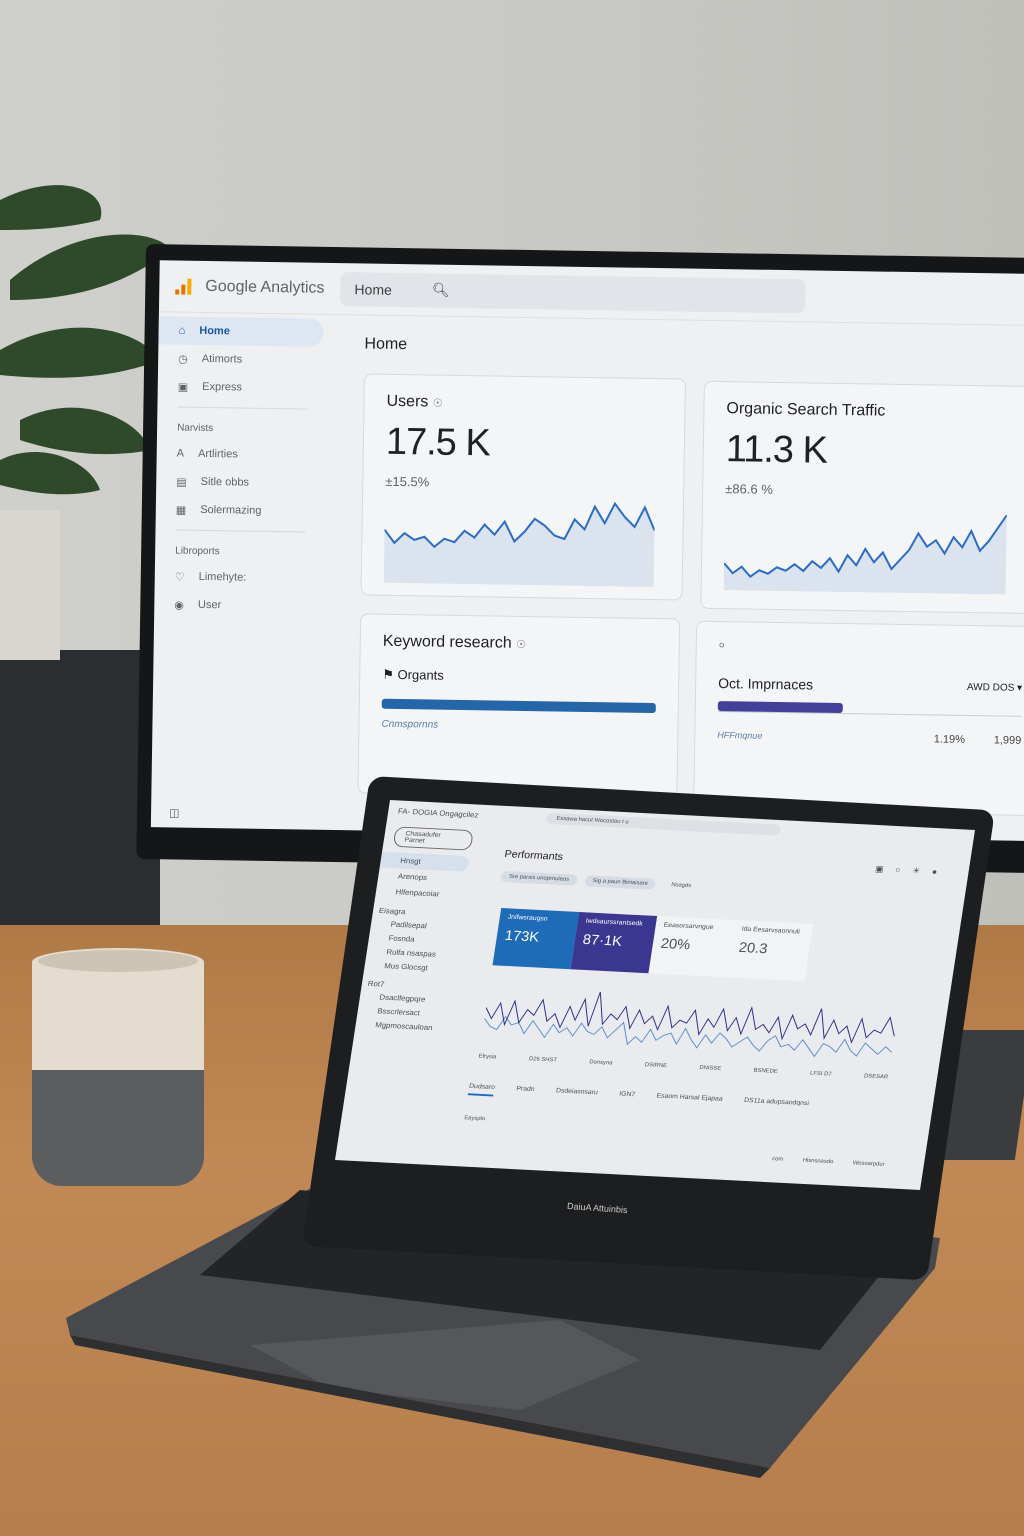 The height and width of the screenshot is (1536, 1024). I want to click on area-fill, so click(865, 555).